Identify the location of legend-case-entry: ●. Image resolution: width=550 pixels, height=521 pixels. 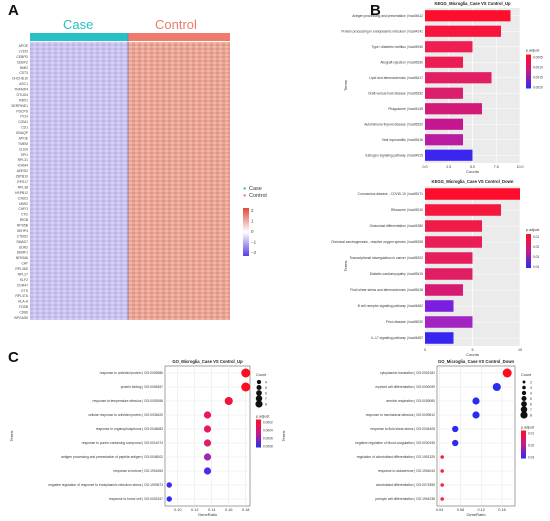
(244, 189).